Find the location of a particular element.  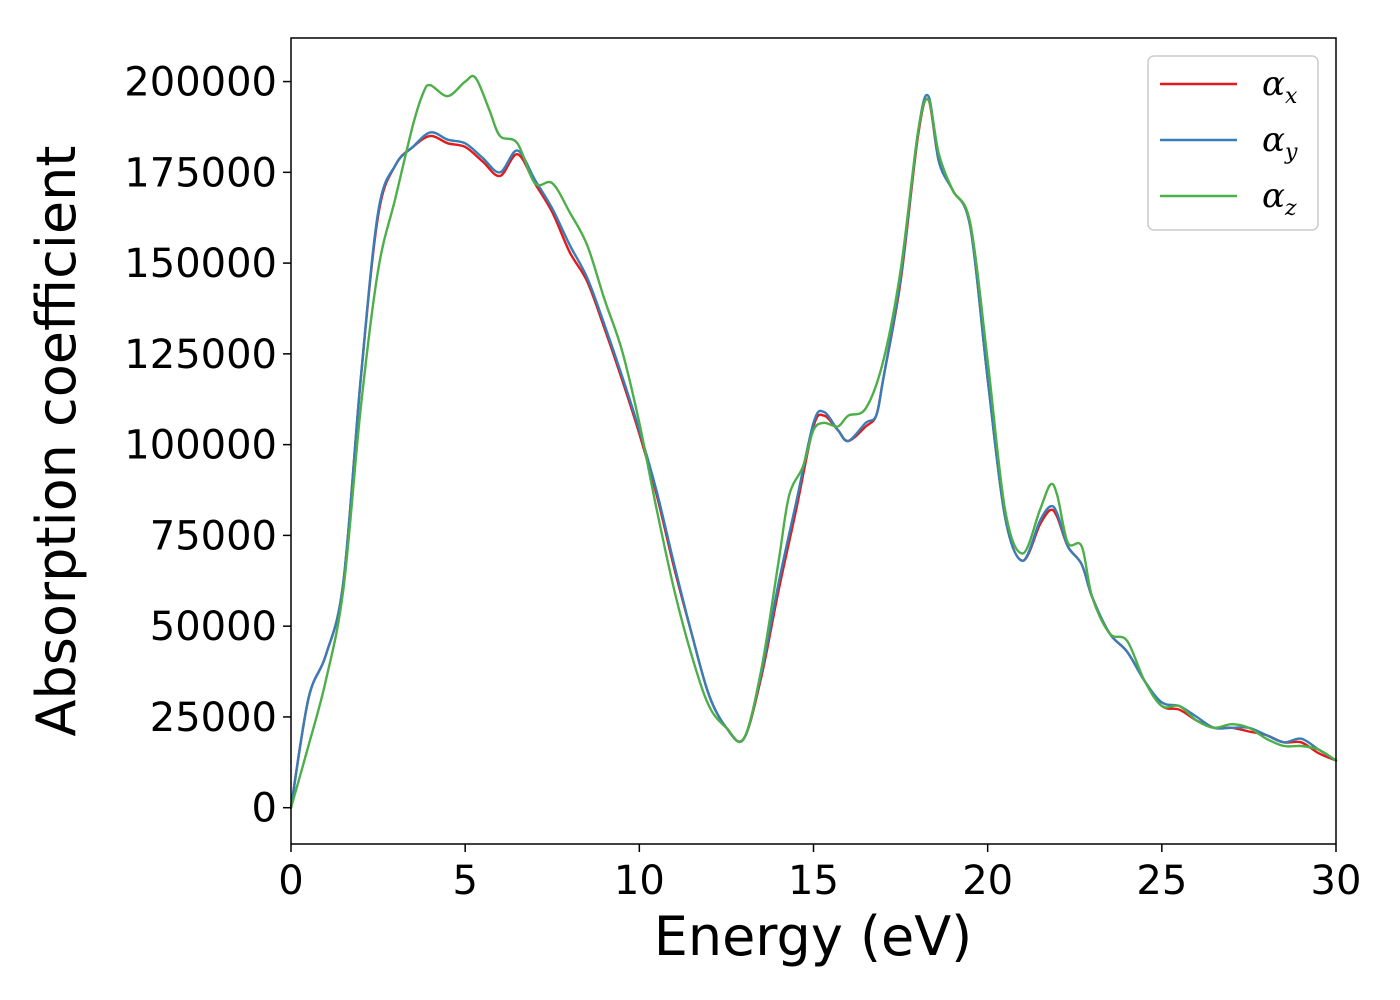

y-tick-label: 75000 is located at coordinates (213, 536).